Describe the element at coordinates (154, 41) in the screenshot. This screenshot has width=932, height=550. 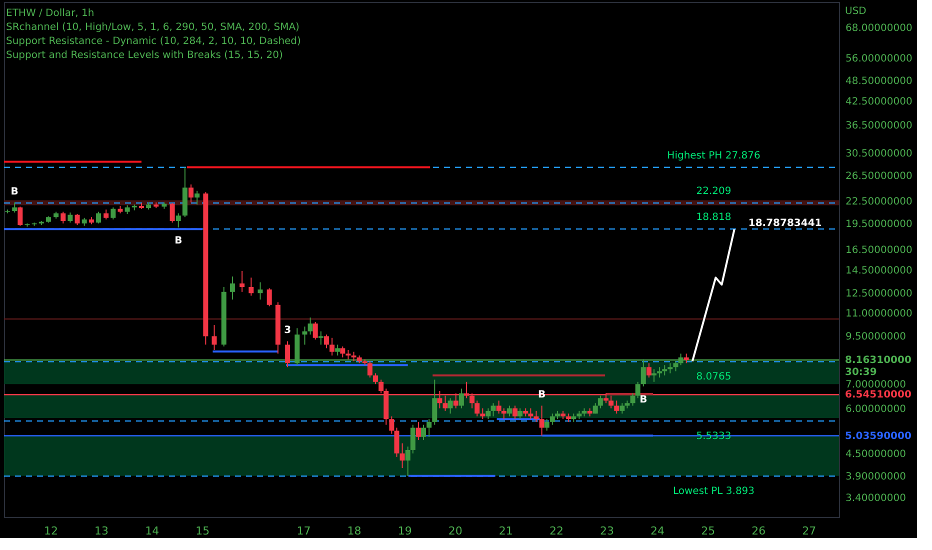
I see `annotation: Support Resistance - Dynamic (10, 284, 2, 10, 10, Dashed)` at that location.